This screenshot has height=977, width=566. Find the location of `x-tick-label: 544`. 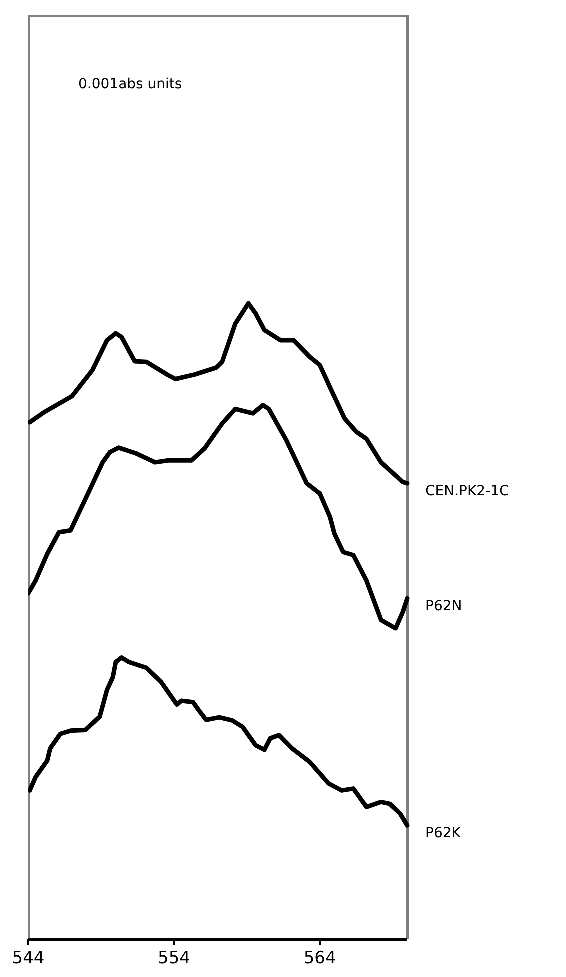

x-tick-label: 544 is located at coordinates (28, 958).